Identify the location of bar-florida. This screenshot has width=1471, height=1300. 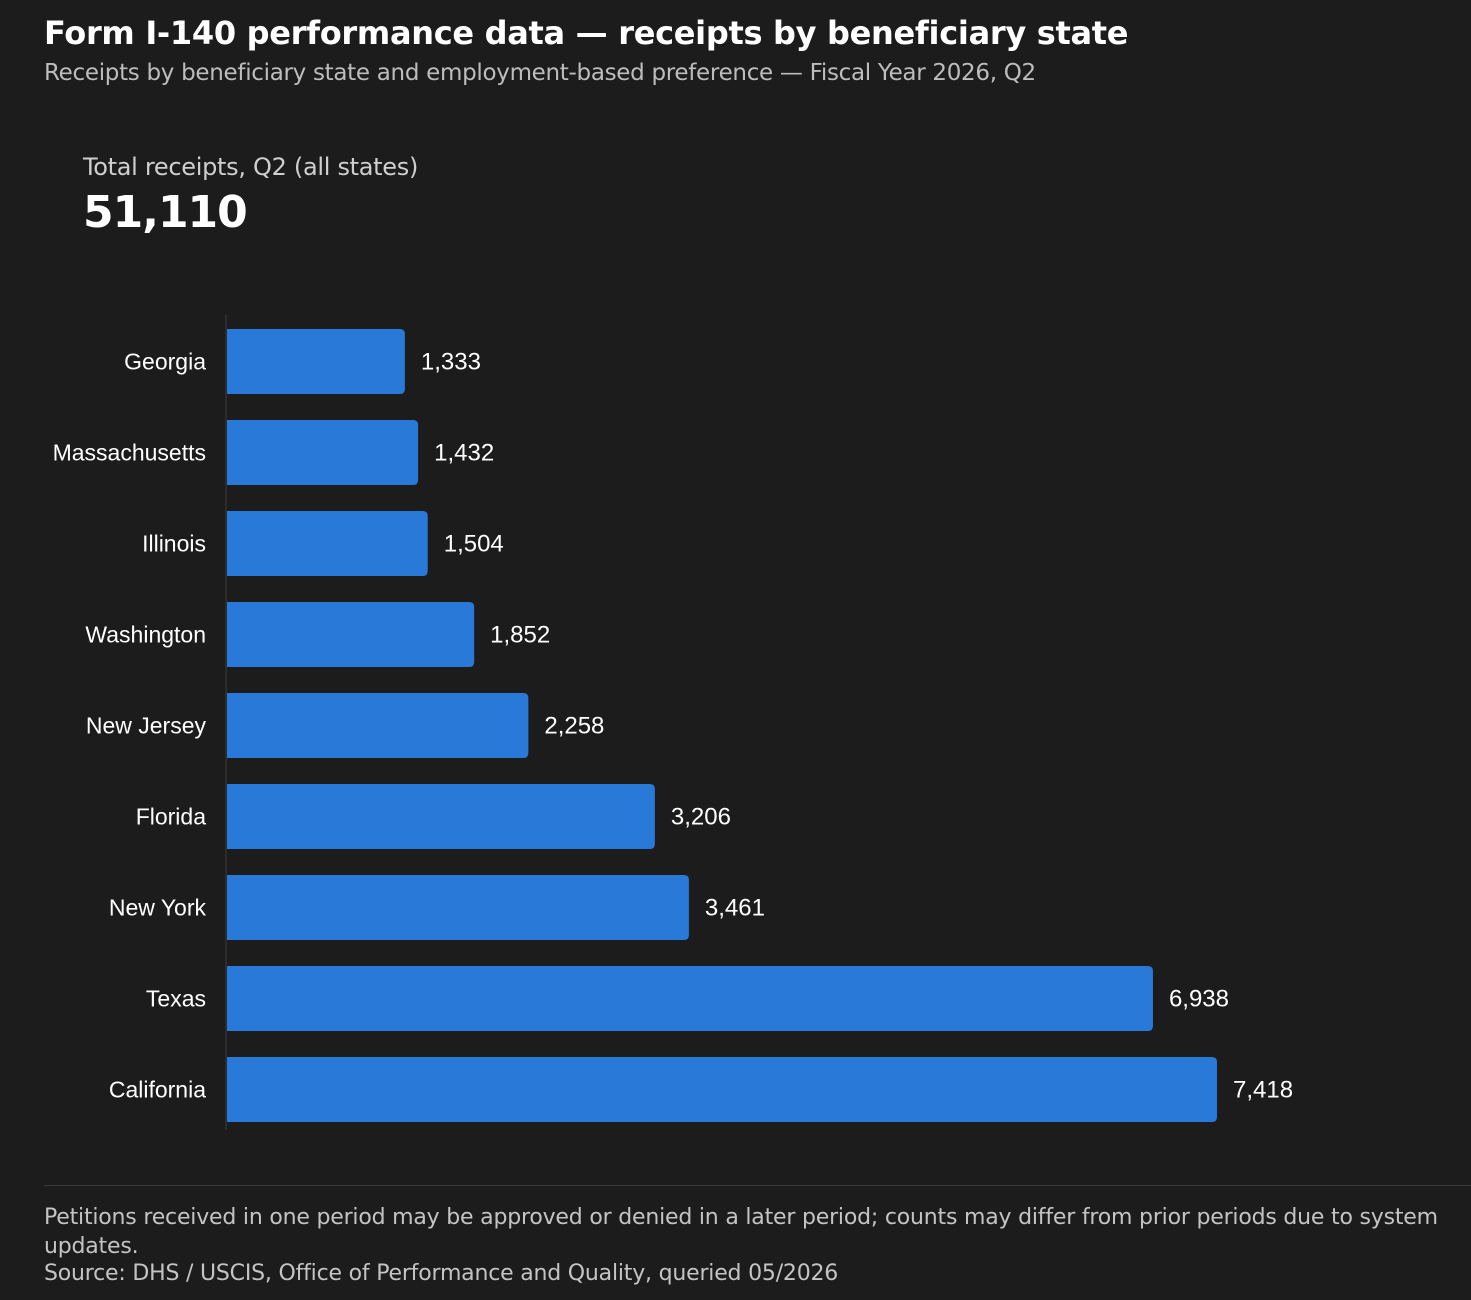
(441, 816).